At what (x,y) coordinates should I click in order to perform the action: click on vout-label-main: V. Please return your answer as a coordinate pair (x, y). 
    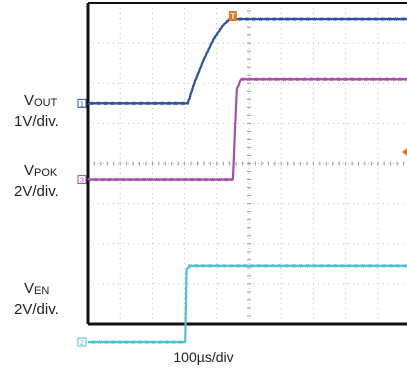
    Looking at the image, I should click on (29, 100).